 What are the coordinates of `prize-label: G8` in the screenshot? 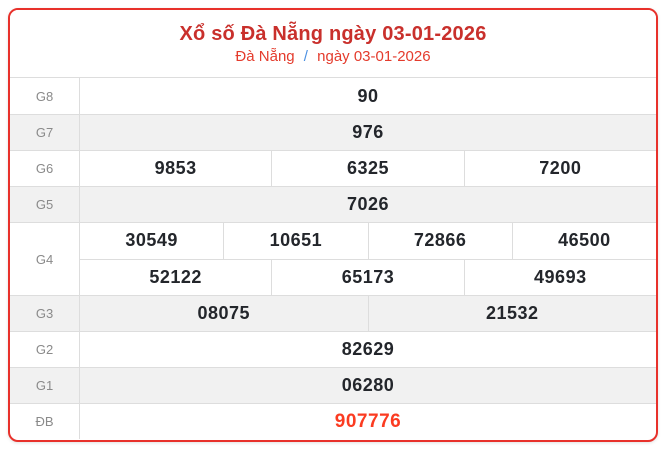 It's located at (45, 96).